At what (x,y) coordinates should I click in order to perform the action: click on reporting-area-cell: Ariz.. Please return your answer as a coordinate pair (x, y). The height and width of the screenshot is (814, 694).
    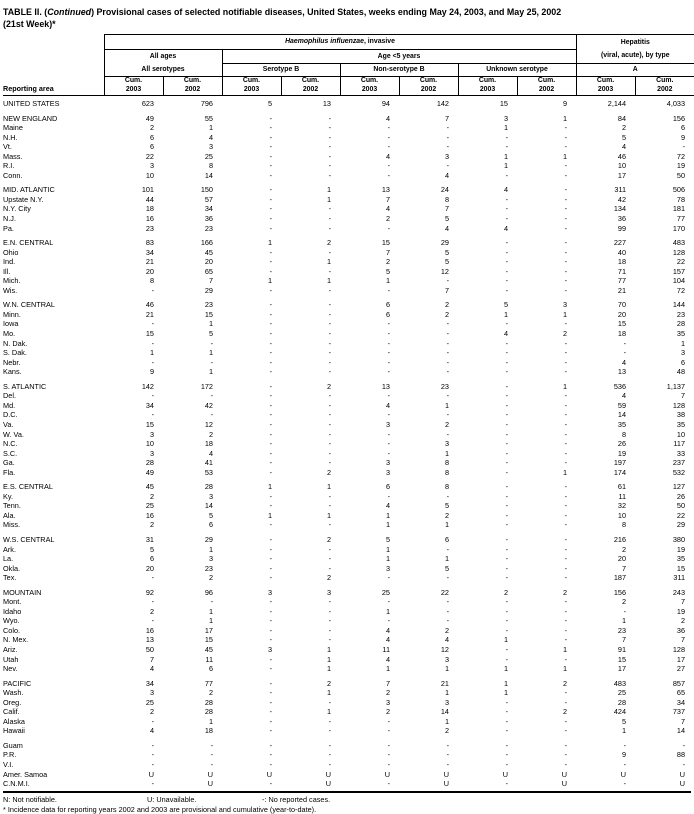
    Looking at the image, I should click on (10, 649).